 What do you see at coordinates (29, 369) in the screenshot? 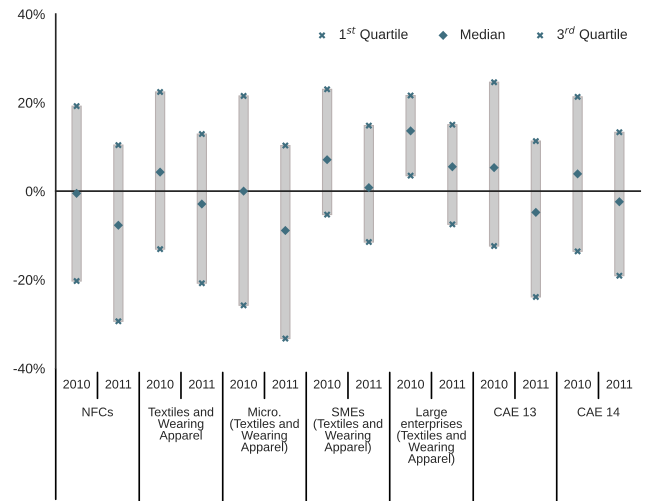
I see `y-tick-label: -40%` at bounding box center [29, 369].